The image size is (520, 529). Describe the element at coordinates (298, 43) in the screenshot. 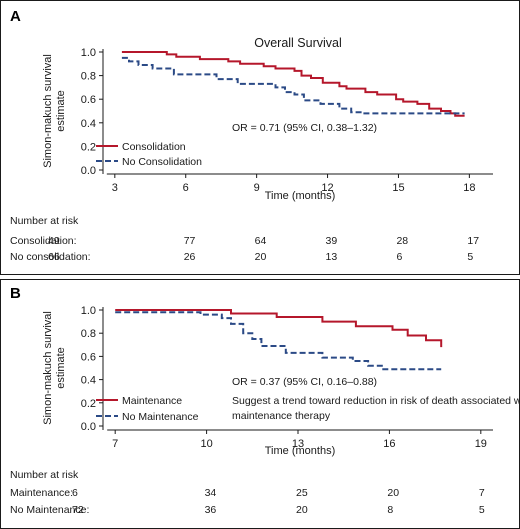

I see `chart-title: Overall Survival` at that location.